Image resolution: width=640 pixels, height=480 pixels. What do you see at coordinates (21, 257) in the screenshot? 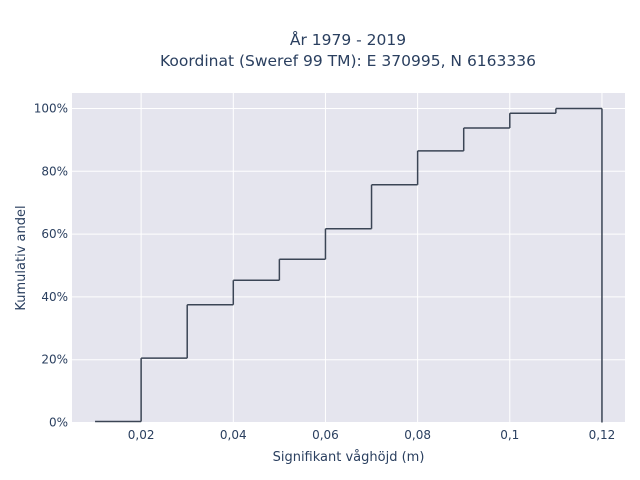
I see `y-axis-title: Kumulativ andel` at bounding box center [21, 257].